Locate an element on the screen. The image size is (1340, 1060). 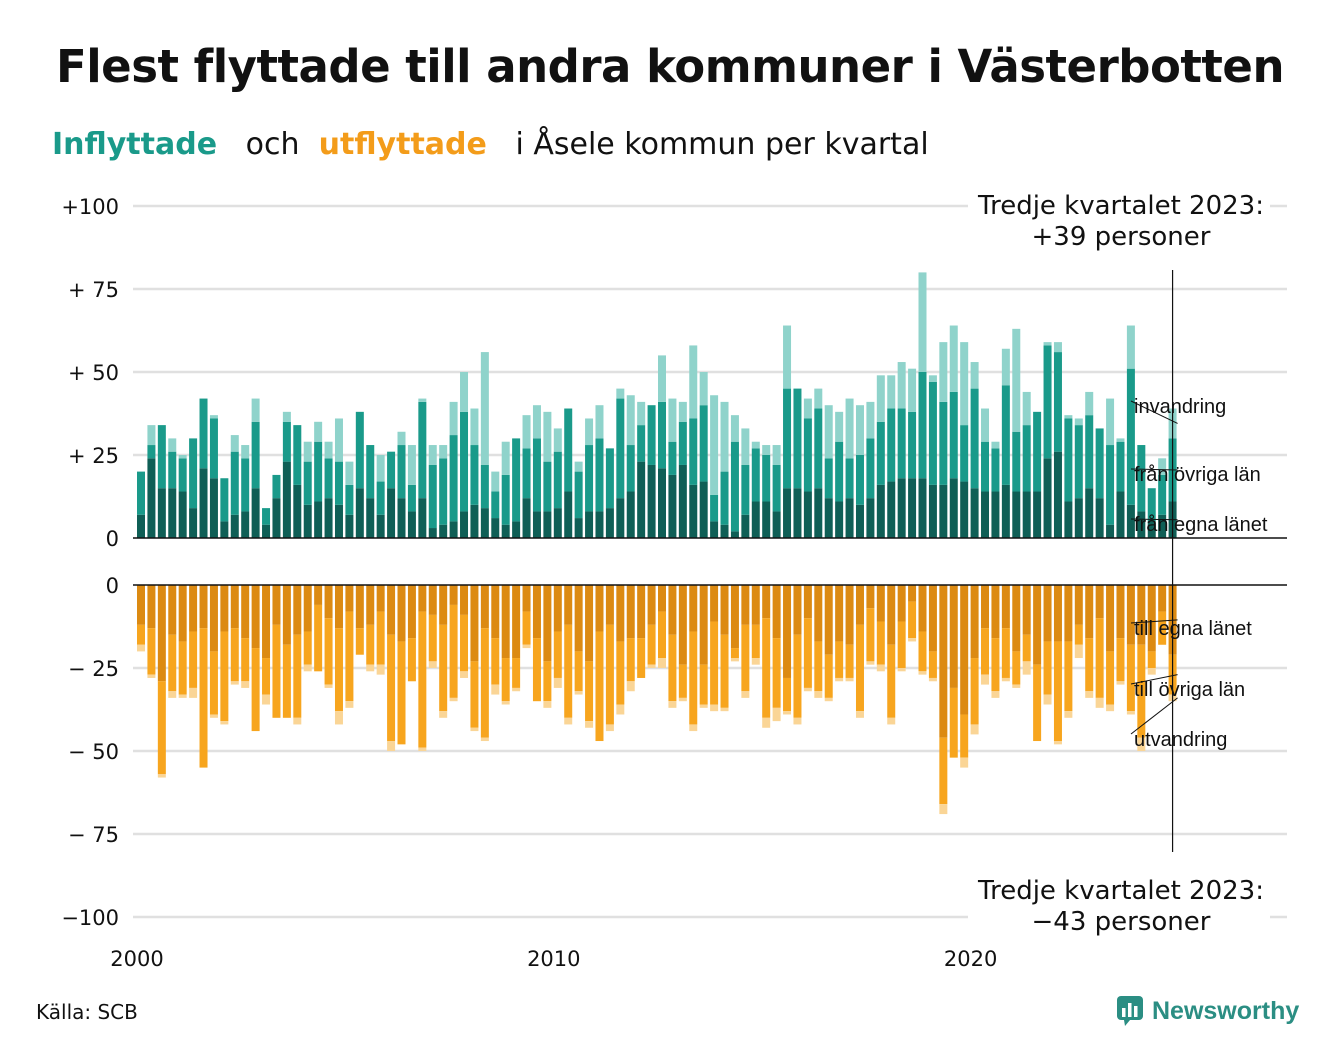
series-label-bottom: till övriga län is located at coordinates (1189, 690).